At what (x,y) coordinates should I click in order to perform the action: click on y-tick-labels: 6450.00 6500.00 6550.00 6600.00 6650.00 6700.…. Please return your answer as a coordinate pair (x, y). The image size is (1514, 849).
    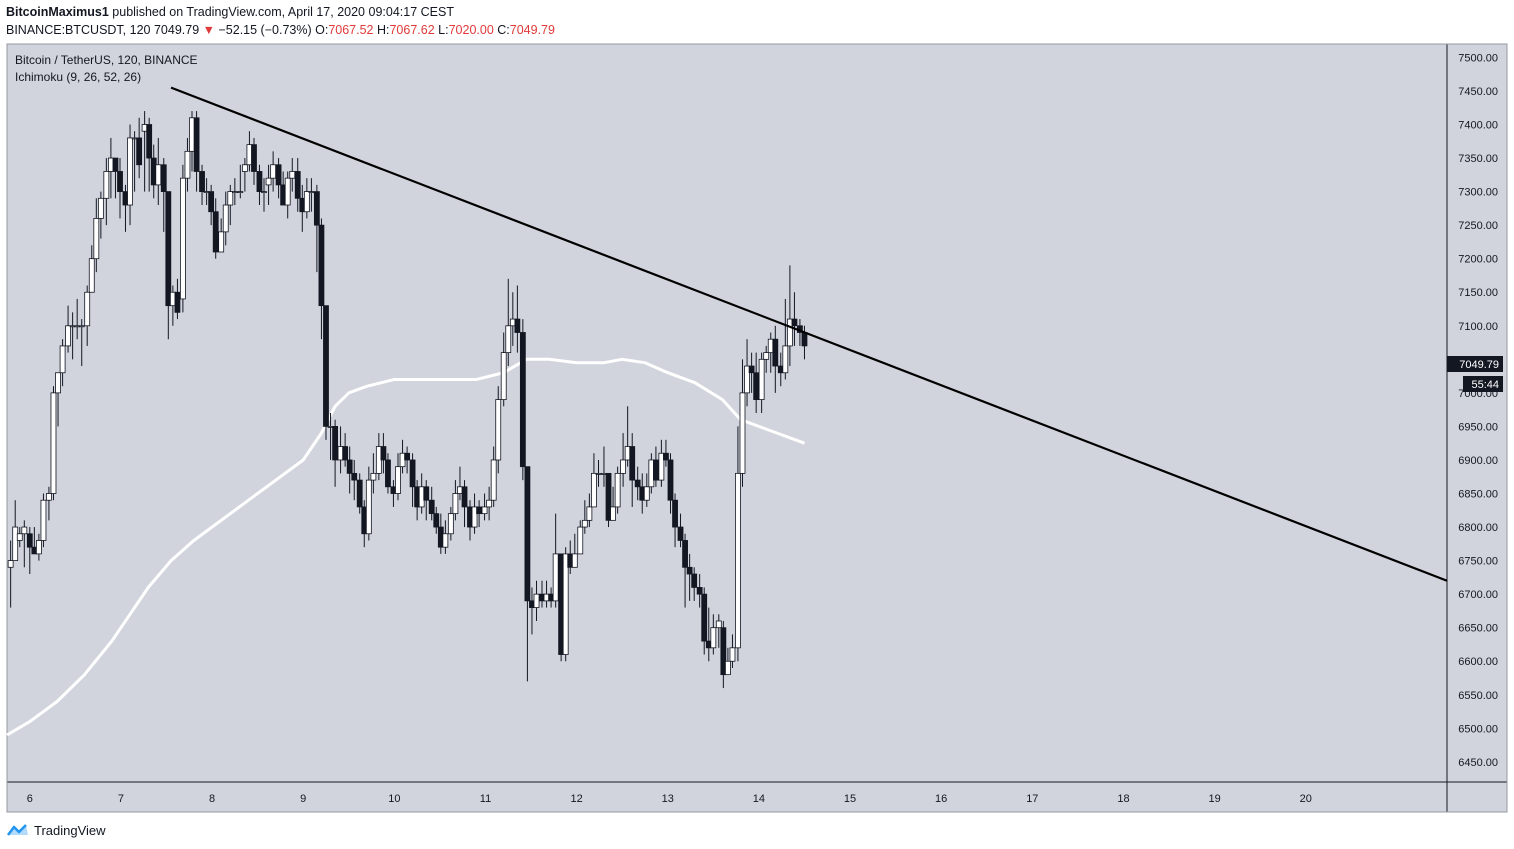
    Looking at the image, I should click on (1478, 410).